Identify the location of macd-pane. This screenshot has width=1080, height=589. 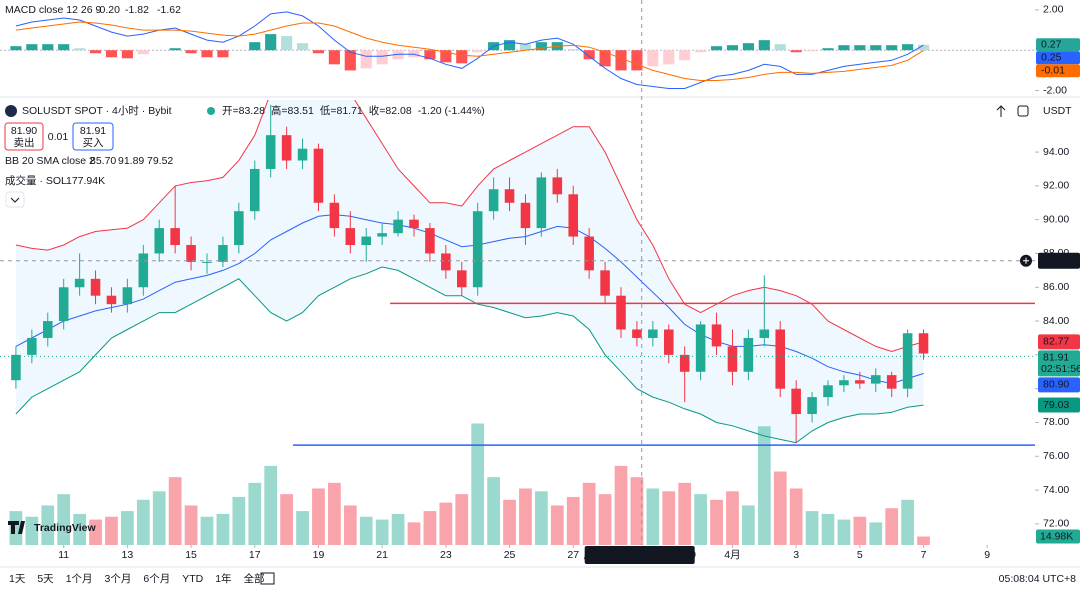
(517, 50).